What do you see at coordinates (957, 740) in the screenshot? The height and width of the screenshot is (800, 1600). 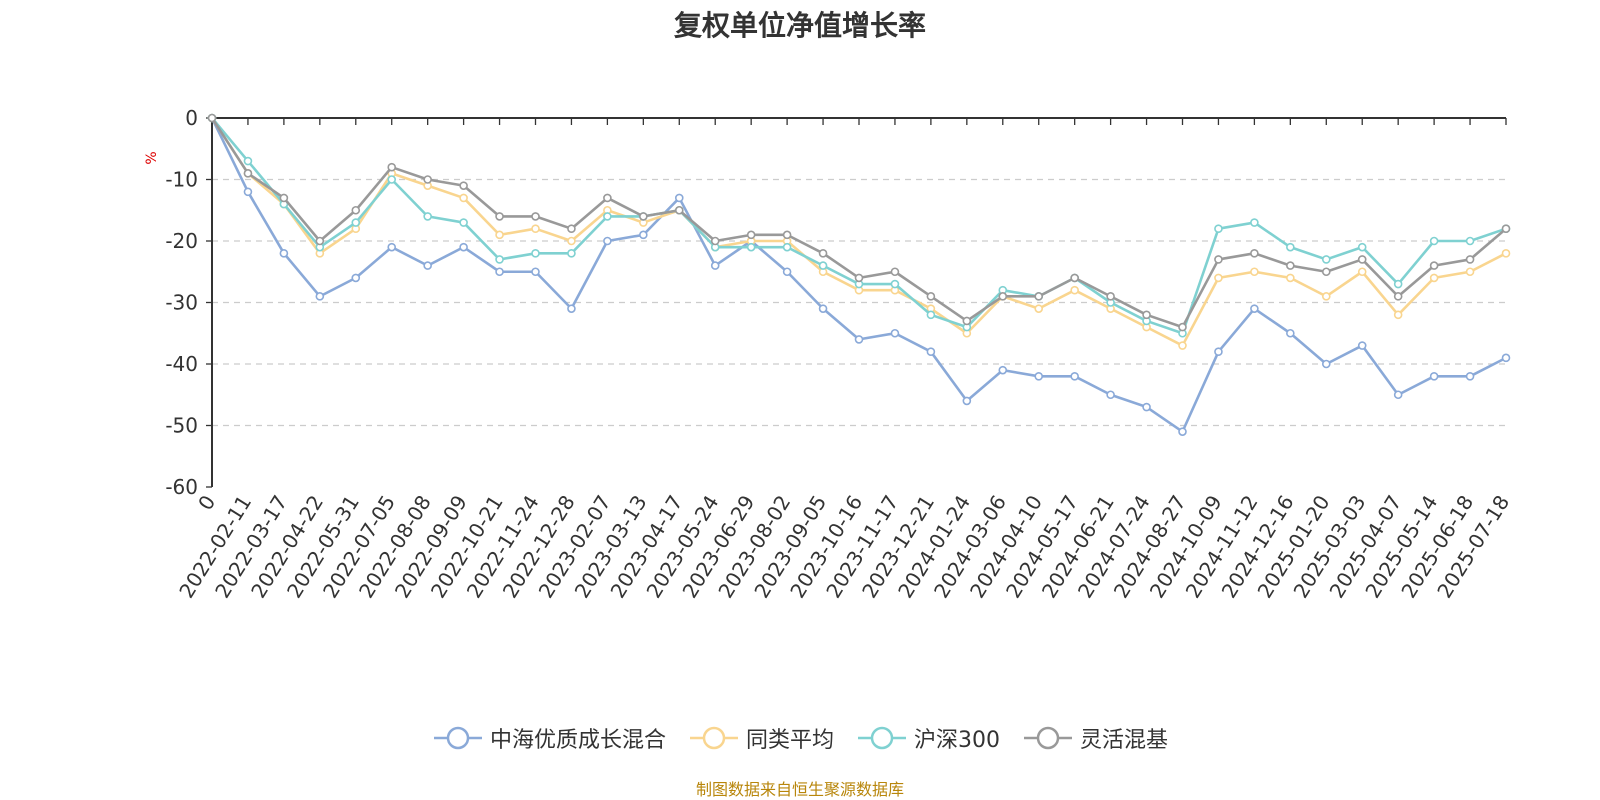 I see `legend-label: 沪深300` at bounding box center [957, 740].